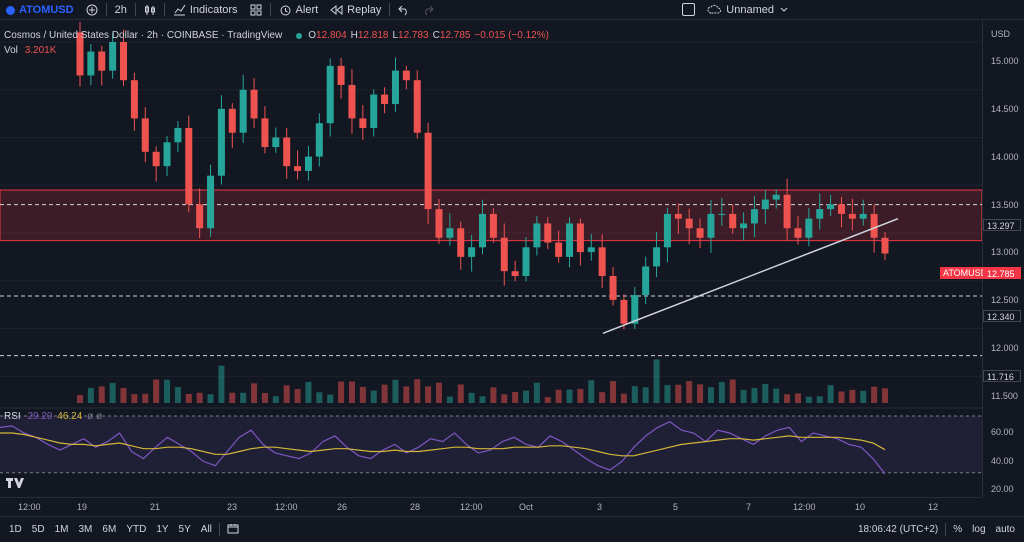 This screenshot has height=542, width=1024. Describe the element at coordinates (120, 9) in the screenshot. I see `interval-button: 2h` at that location.